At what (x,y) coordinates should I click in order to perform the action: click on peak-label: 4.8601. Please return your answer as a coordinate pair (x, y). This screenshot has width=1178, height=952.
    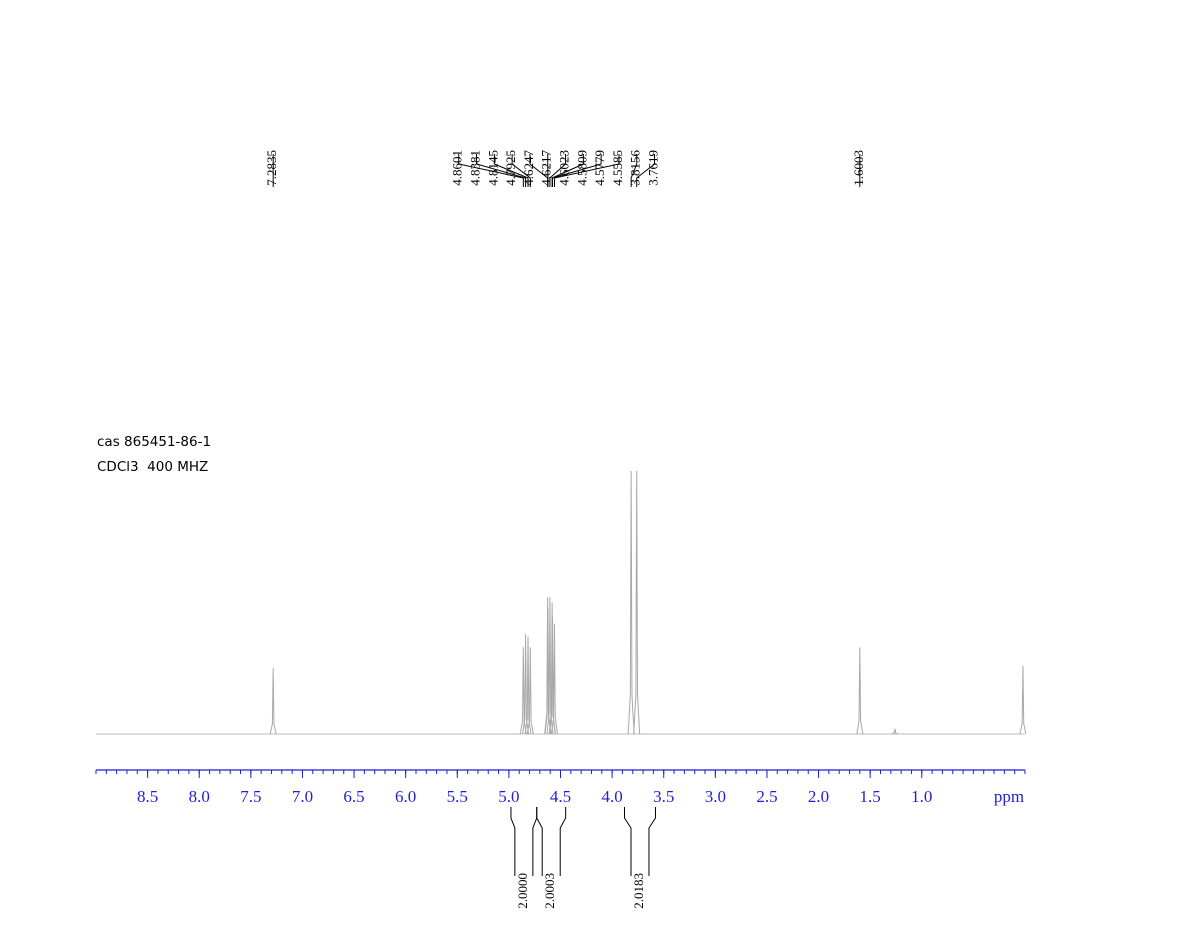
    Looking at the image, I should click on (457, 168).